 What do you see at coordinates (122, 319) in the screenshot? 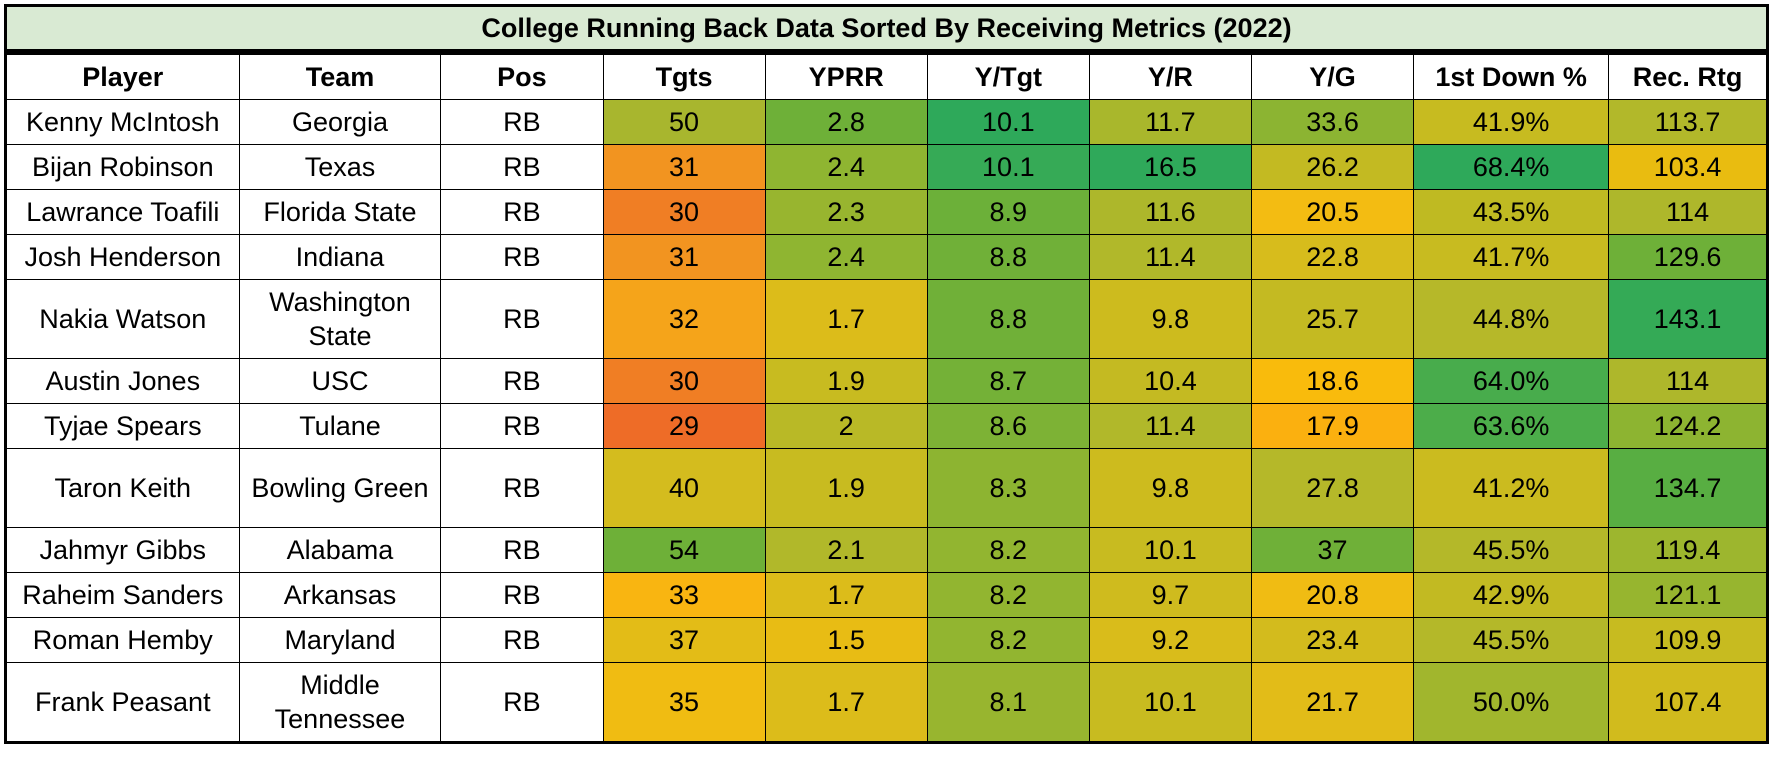
I see `player-cell: Nakia Watson` at bounding box center [122, 319].